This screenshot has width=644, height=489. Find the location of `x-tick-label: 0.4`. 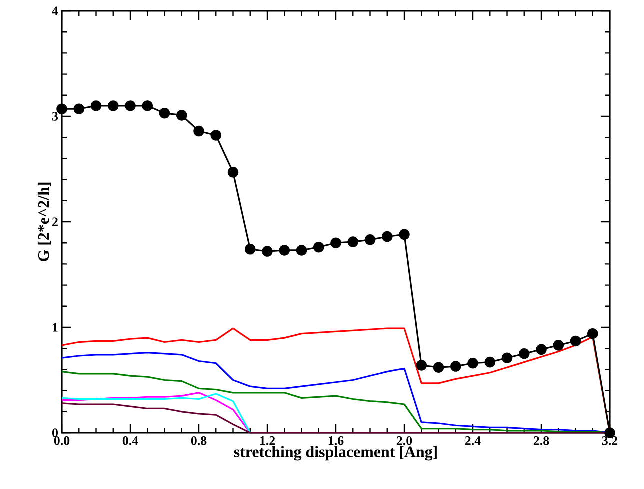

x-tick-label: 0.4 is located at coordinates (130, 441).